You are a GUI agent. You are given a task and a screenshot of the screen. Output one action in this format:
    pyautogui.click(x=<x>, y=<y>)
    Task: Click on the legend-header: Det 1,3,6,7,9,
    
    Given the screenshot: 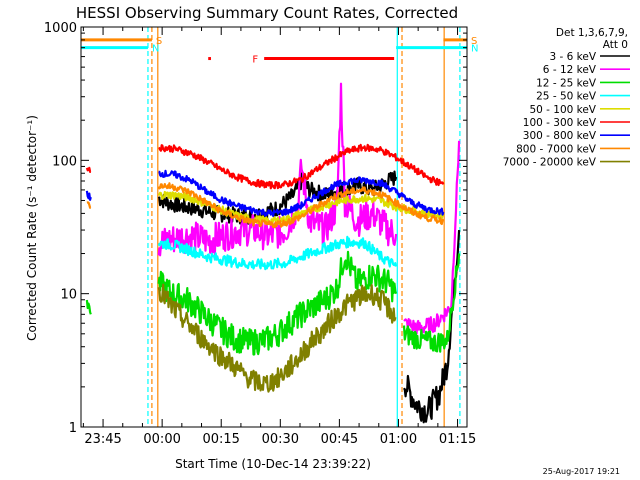 What is the action you would take?
    pyautogui.click(x=592, y=33)
    